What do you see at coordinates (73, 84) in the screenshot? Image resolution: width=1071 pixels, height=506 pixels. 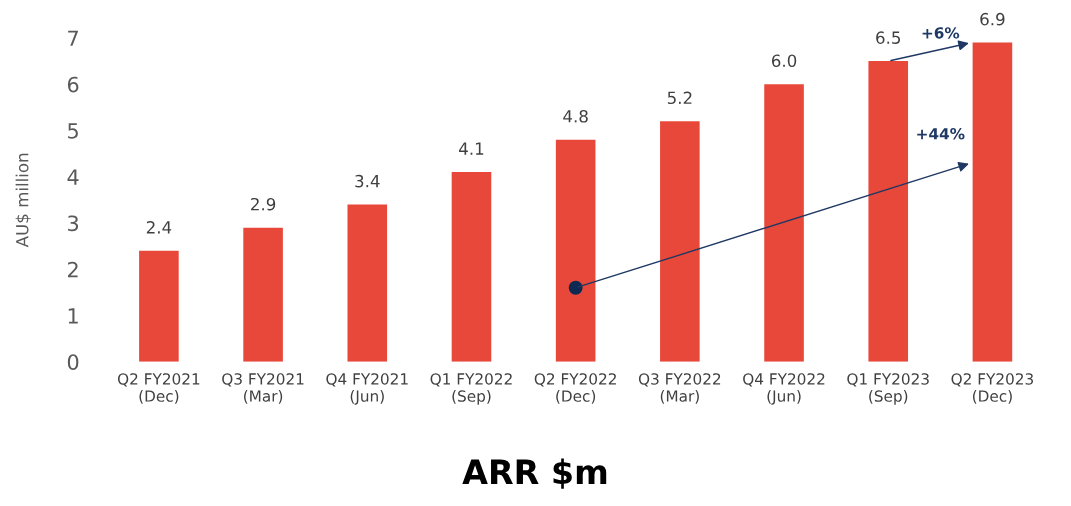 I see `y-tick-label: 6` at bounding box center [73, 84].